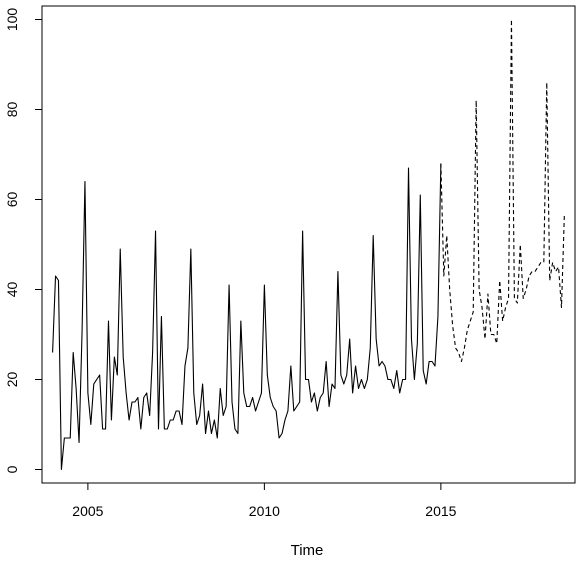 The width and height of the screenshot is (585, 564). I want to click on y-tick-label: 40, so click(12, 290).